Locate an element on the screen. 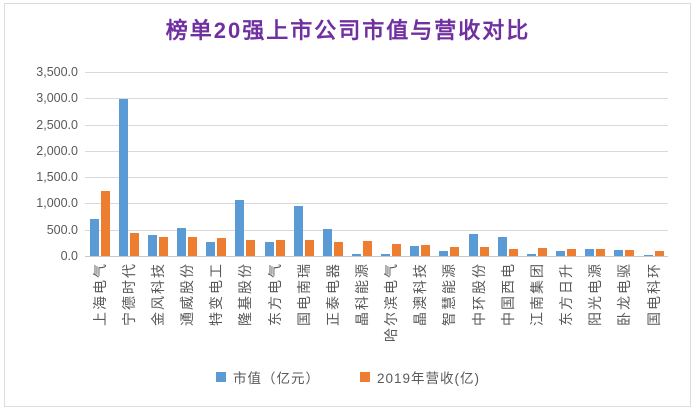 This screenshot has width=696, height=411. x-category-label: 国电科环 is located at coordinates (653, 294).